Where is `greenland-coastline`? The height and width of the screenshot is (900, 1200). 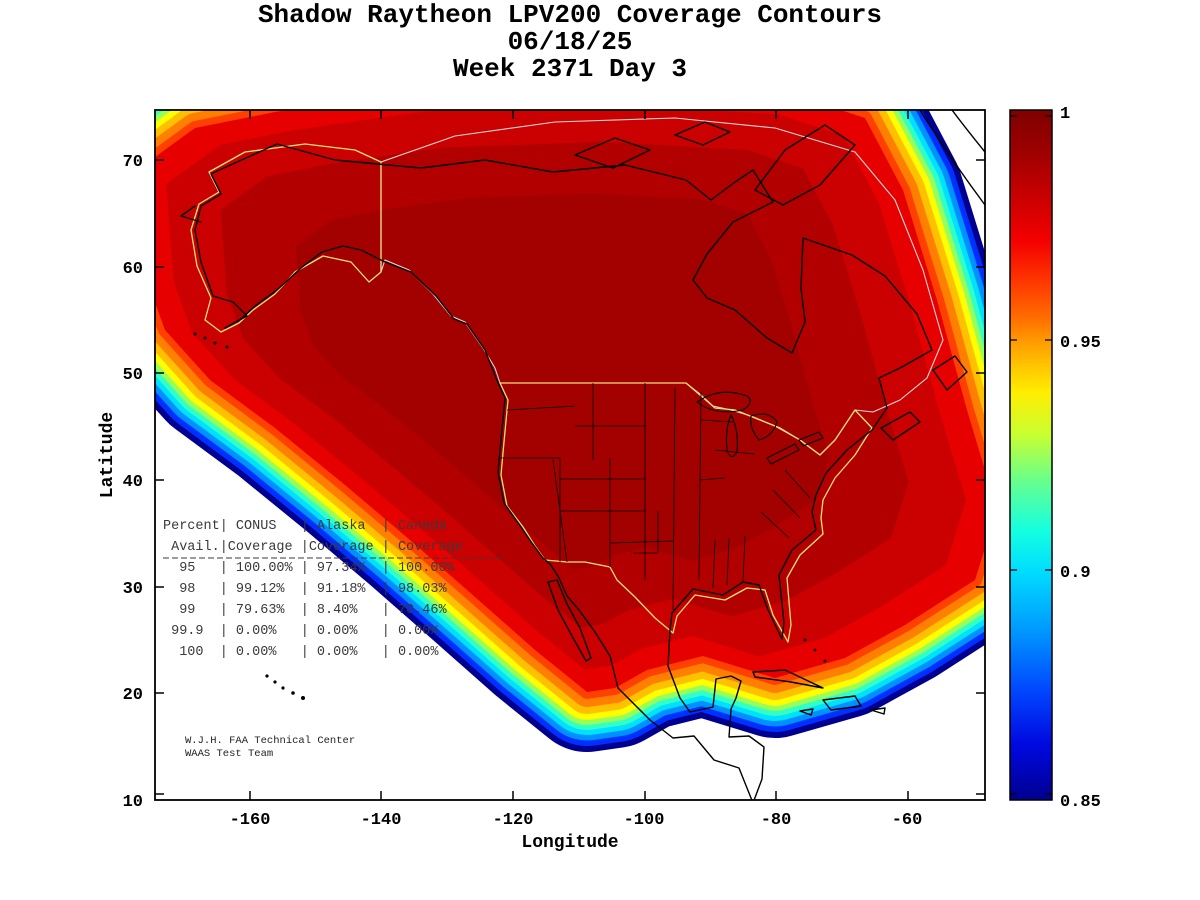
greenland-coastline is located at coordinates (952, 158).